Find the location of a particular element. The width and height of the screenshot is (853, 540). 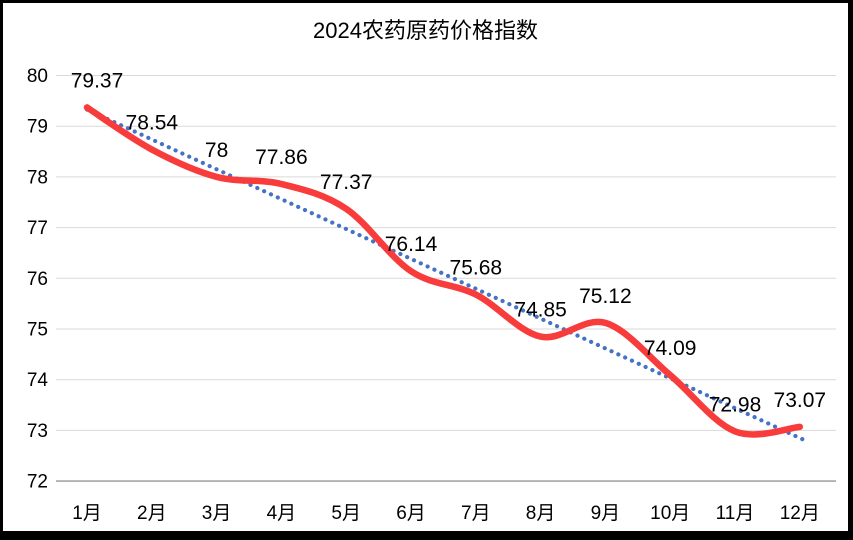

data-label: 77.86 is located at coordinates (281, 157).